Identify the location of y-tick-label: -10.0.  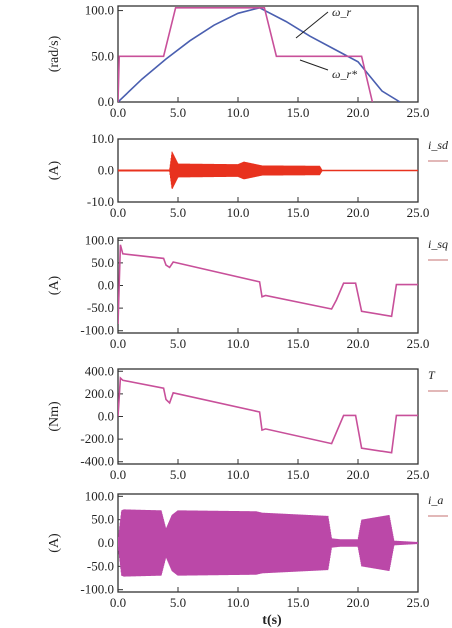
(100, 201).